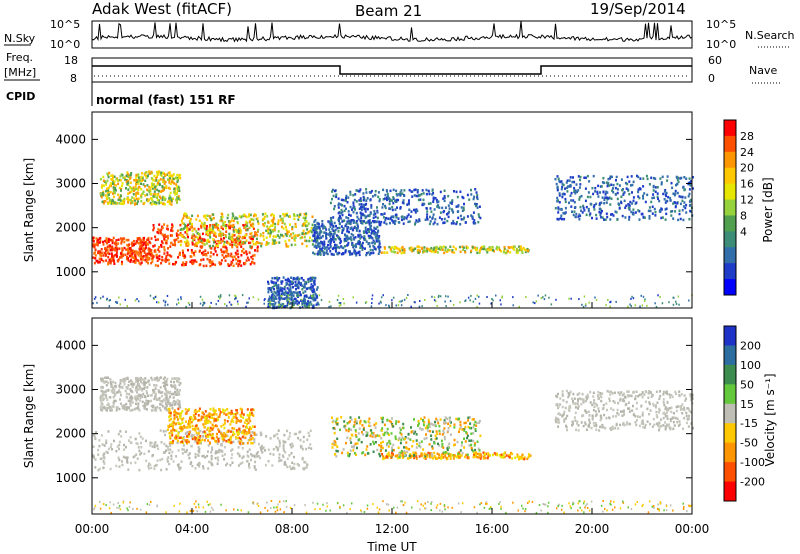 The width and height of the screenshot is (800, 554). What do you see at coordinates (392, 68) in the screenshot?
I see `freq-panel: Freq. [MHz] 18 8 60 0 Nave` at bounding box center [392, 68].